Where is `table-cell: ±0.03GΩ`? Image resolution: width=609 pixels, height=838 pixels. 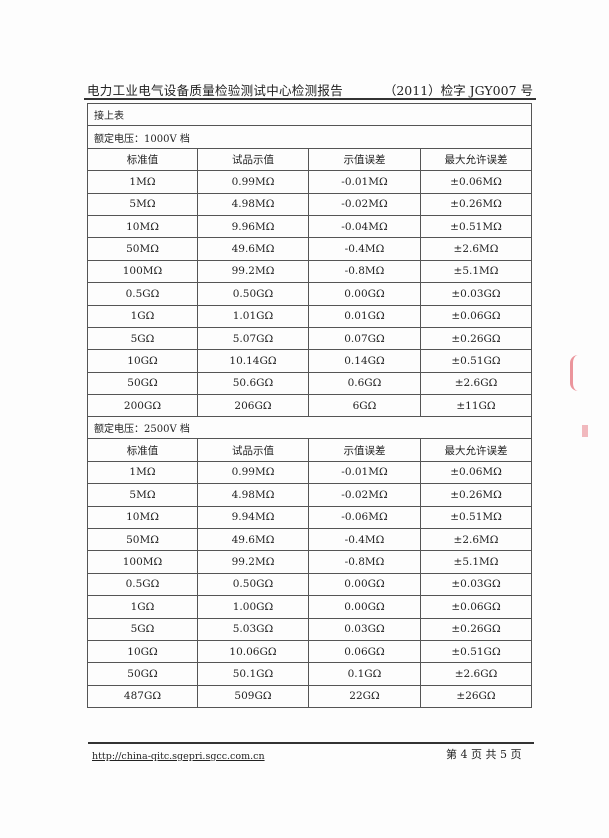
table-cell: ±0.03GΩ is located at coordinates (476, 294).